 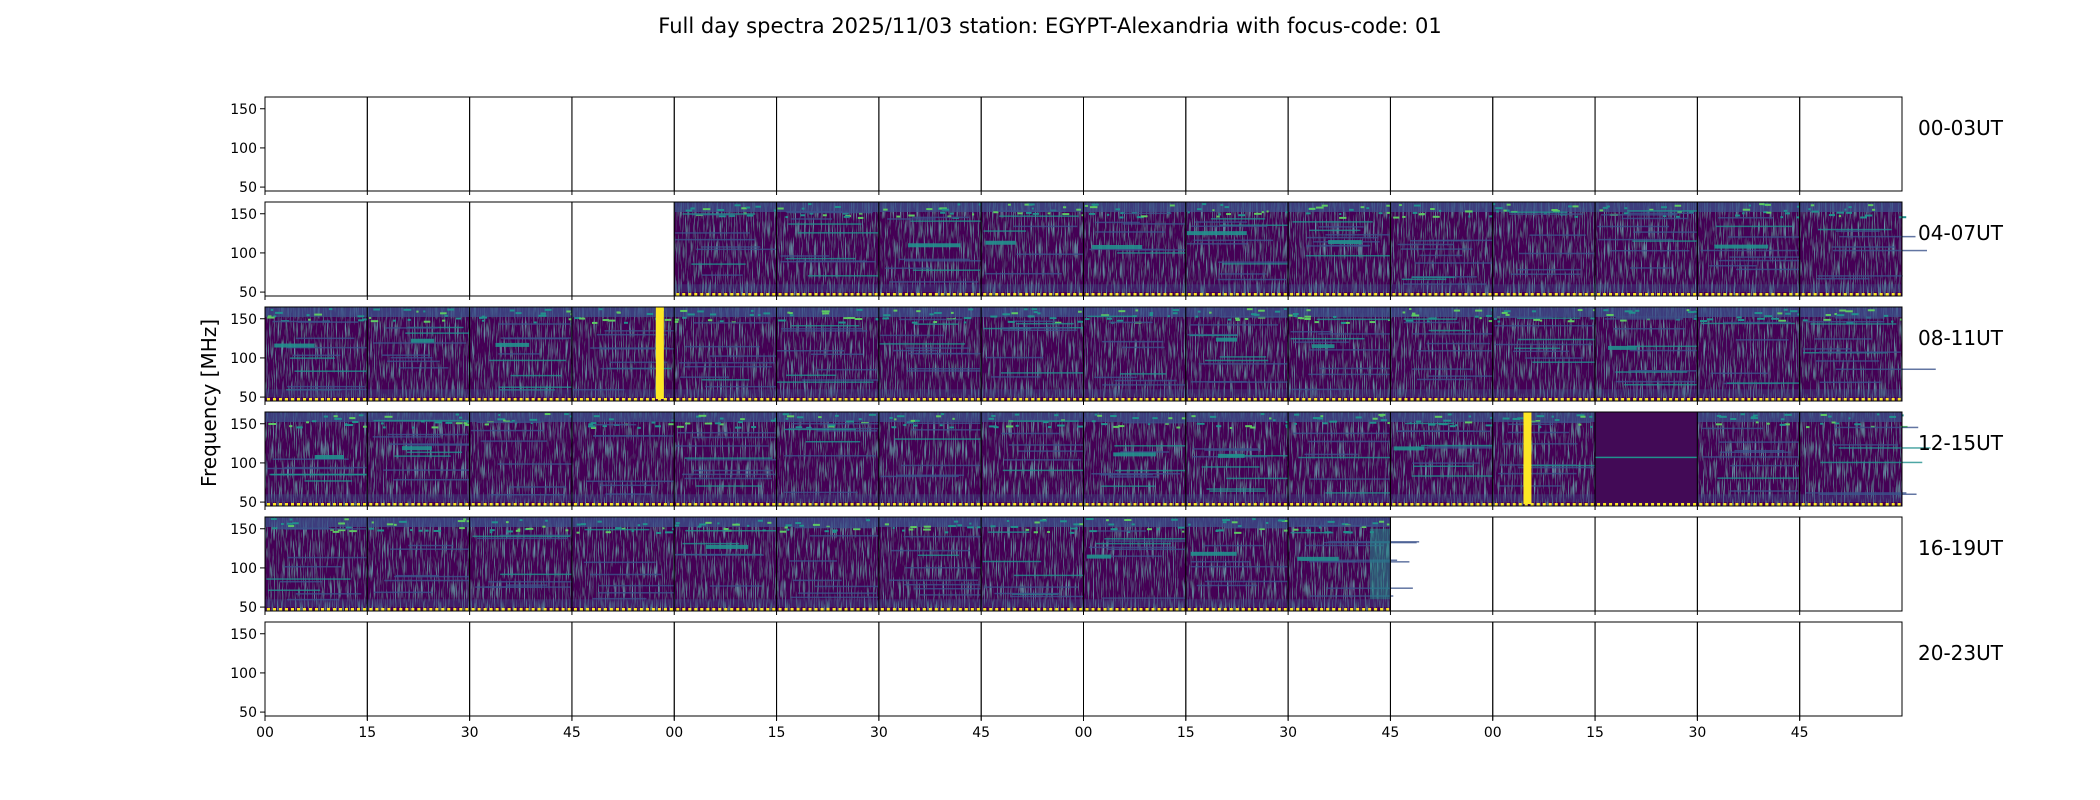 I want to click on emission-patch, so click(x=1741, y=246).